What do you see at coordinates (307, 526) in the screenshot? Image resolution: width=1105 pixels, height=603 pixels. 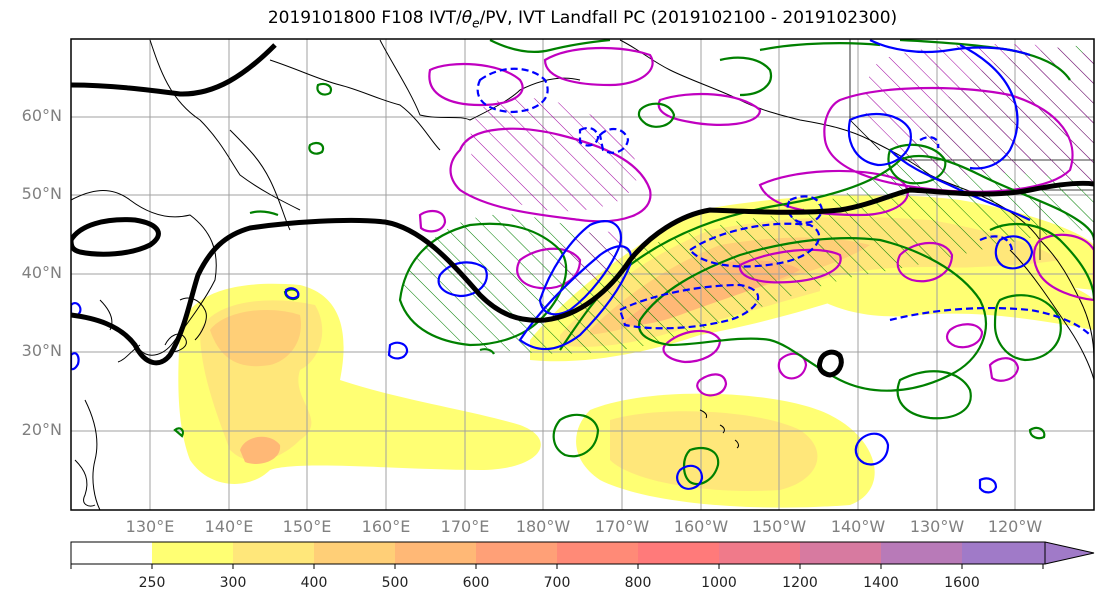 I see `lon-label-150e: 150°E` at bounding box center [307, 526].